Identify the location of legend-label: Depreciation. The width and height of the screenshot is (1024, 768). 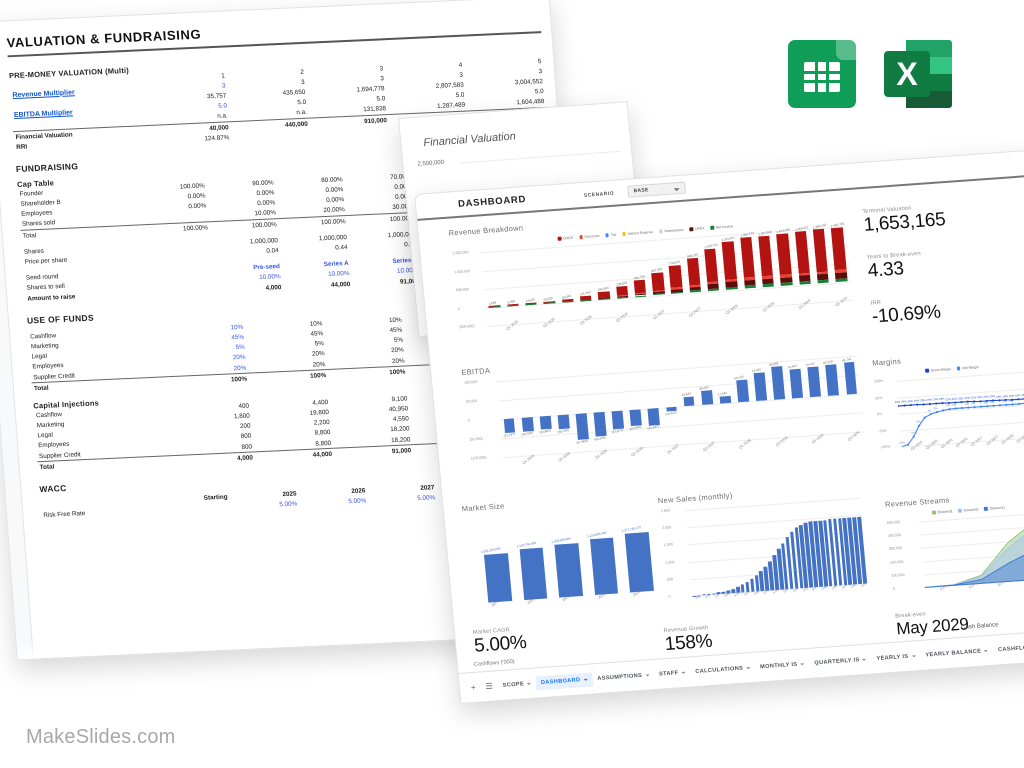
(674, 230).